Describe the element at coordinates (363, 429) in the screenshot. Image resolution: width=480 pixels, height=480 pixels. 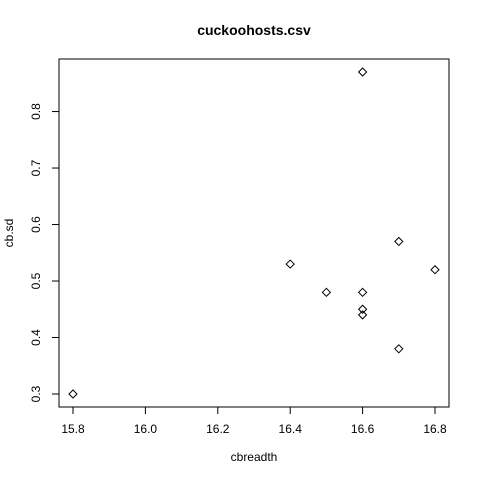
I see `x-tick-label: 16.6` at that location.